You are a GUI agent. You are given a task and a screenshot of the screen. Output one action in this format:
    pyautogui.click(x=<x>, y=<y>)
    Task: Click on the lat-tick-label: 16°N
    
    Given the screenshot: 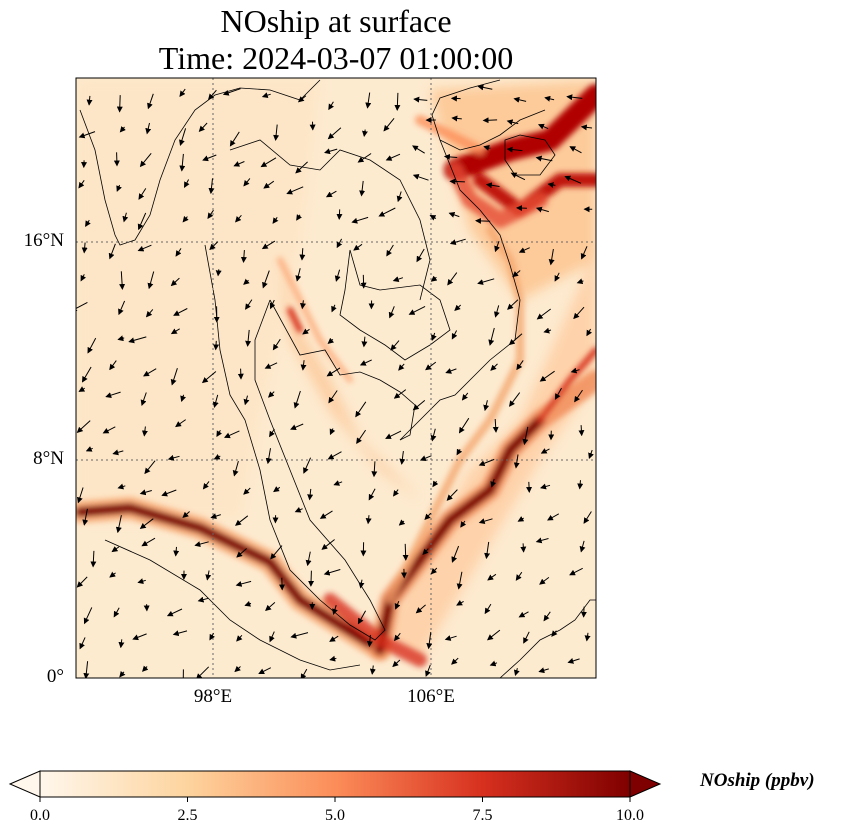 What is the action you would take?
    pyautogui.click(x=43, y=240)
    